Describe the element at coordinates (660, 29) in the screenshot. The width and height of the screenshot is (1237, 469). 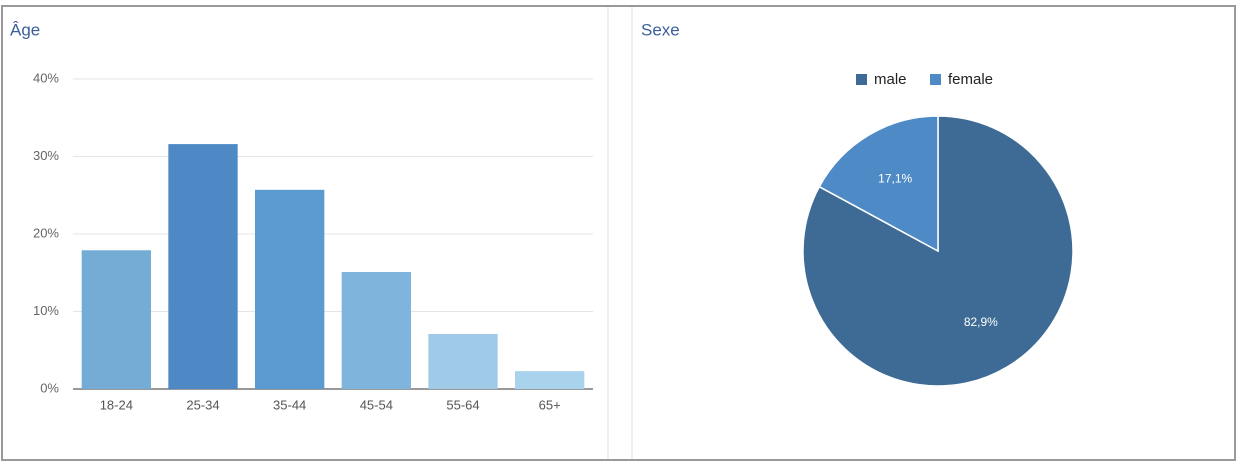
I see `chart-title: Sexe` at that location.